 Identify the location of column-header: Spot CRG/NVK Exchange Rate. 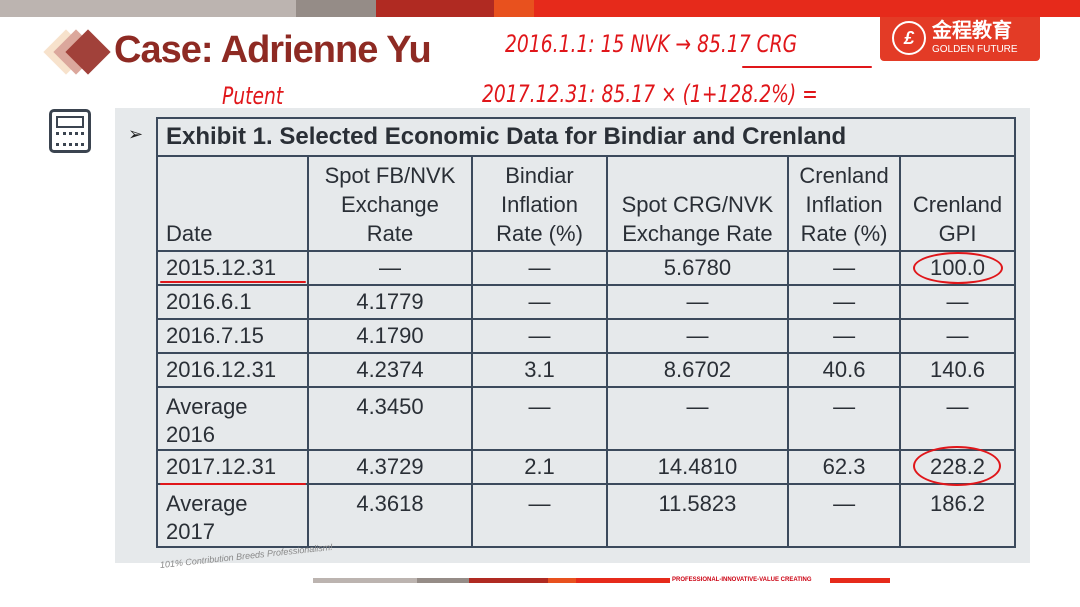
(697, 203).